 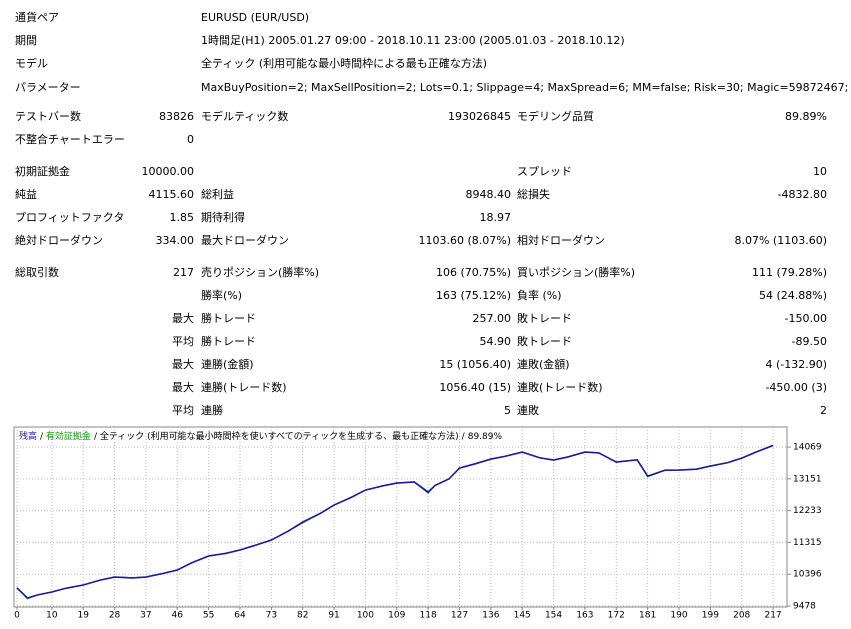 What do you see at coordinates (28, 436) in the screenshot?
I see `legend-entry: 残高` at bounding box center [28, 436].